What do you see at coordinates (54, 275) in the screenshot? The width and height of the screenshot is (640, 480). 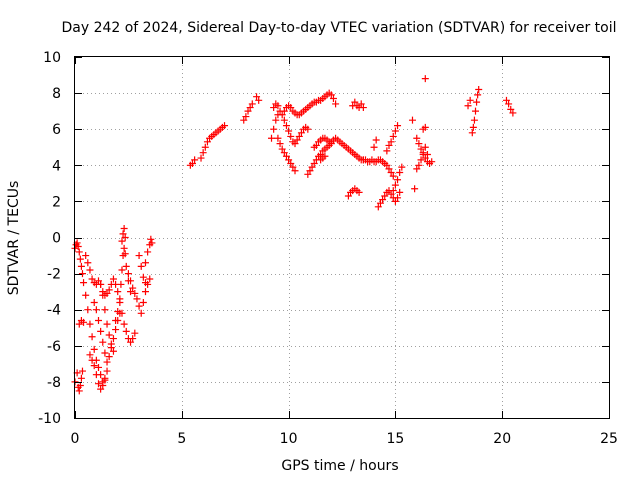 I see `y-tick-label: -2` at bounding box center [54, 275].